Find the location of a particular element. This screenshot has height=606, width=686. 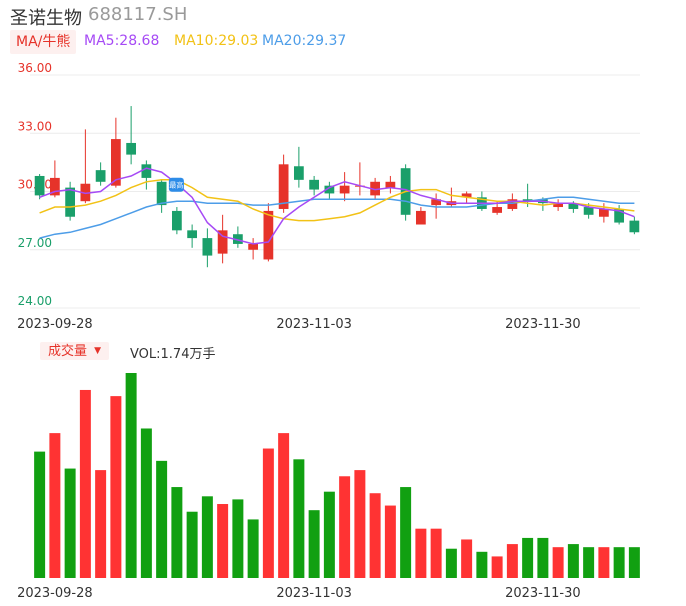

stock-title: 圣诺生物 is located at coordinates (46, 18).